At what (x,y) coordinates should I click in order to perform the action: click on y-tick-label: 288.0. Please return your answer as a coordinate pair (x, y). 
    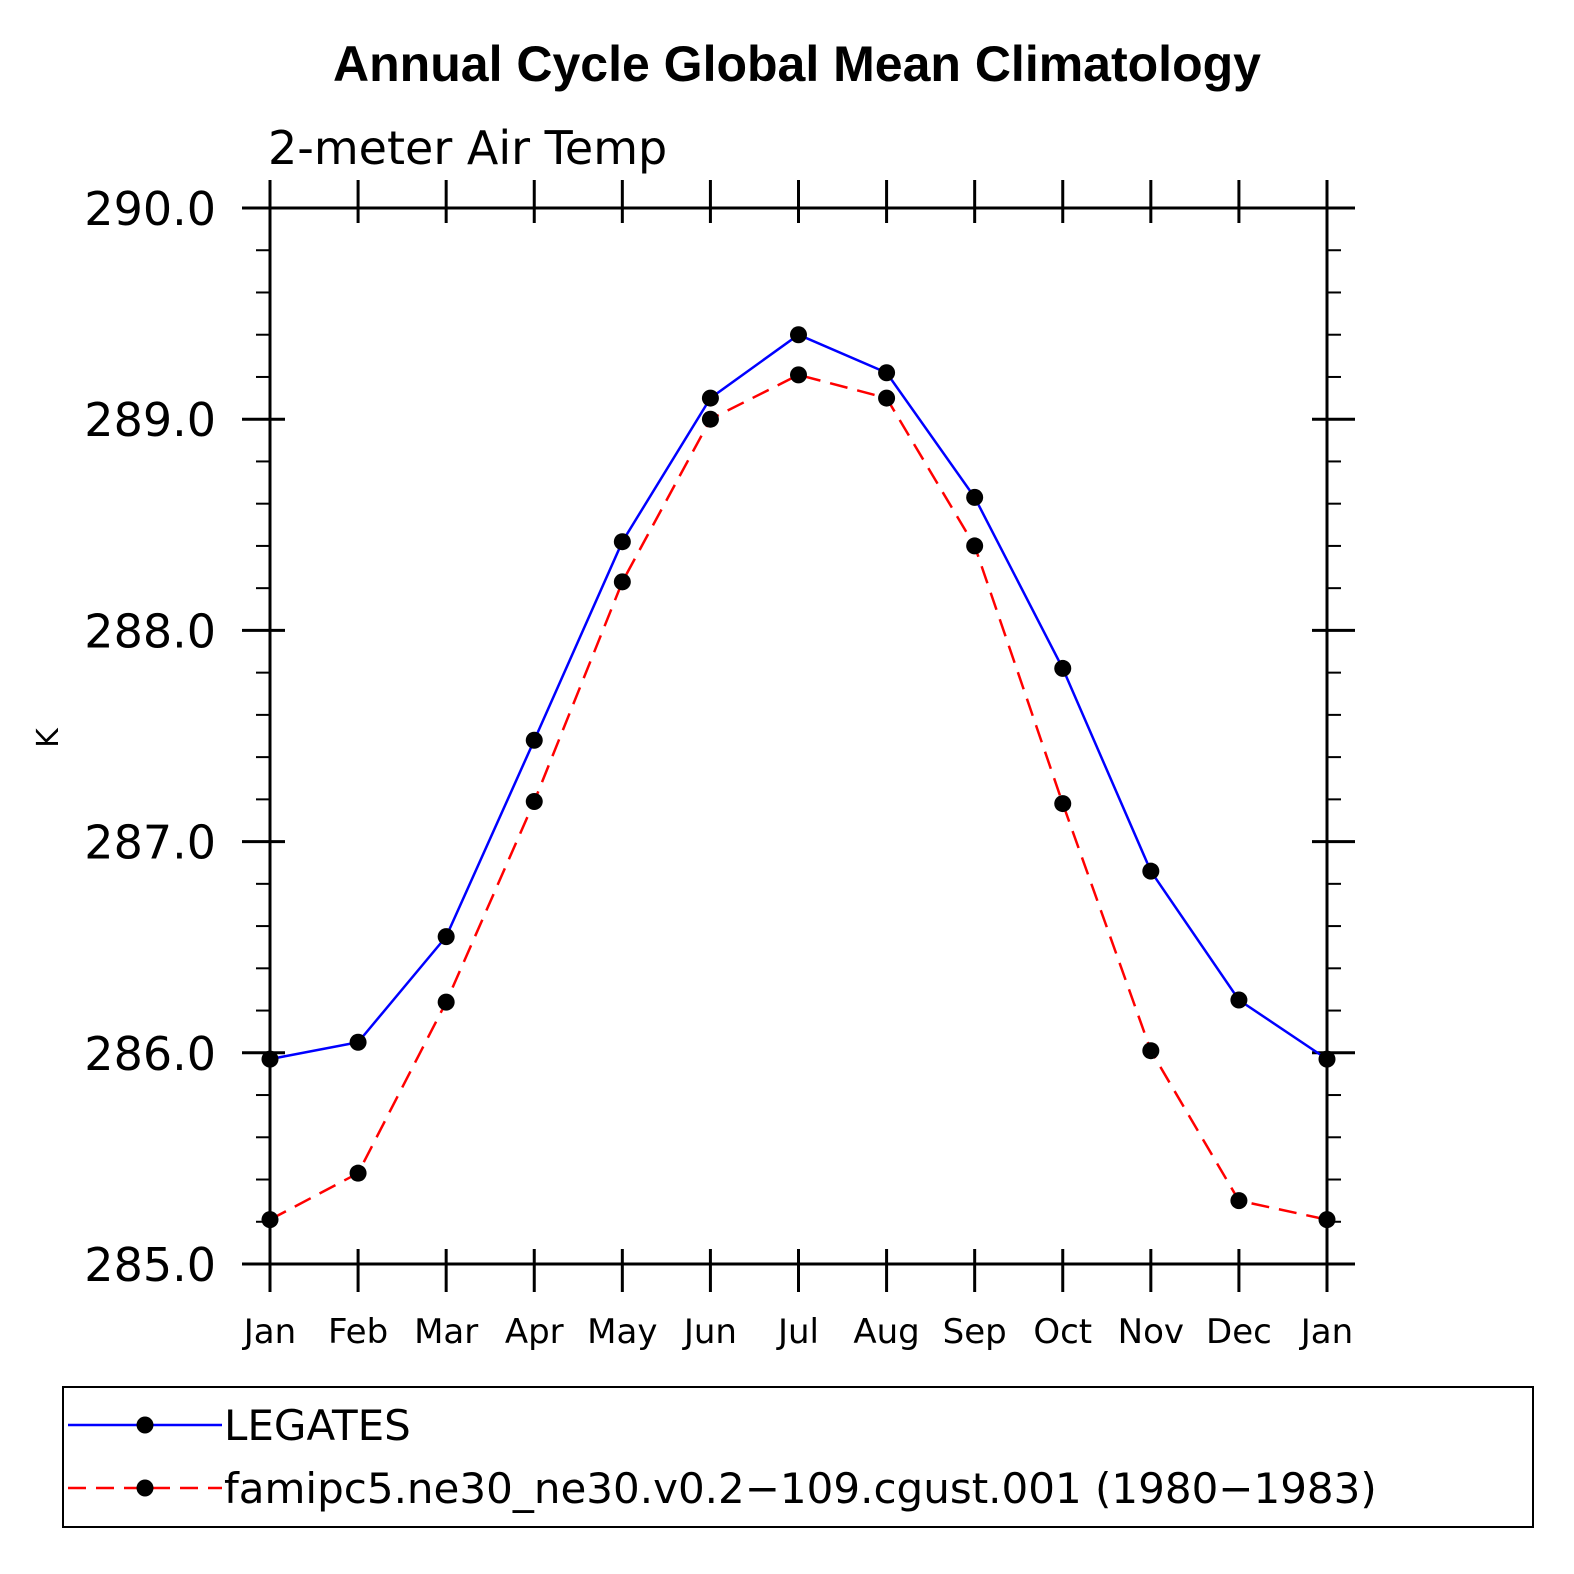
    Looking at the image, I should click on (150, 631).